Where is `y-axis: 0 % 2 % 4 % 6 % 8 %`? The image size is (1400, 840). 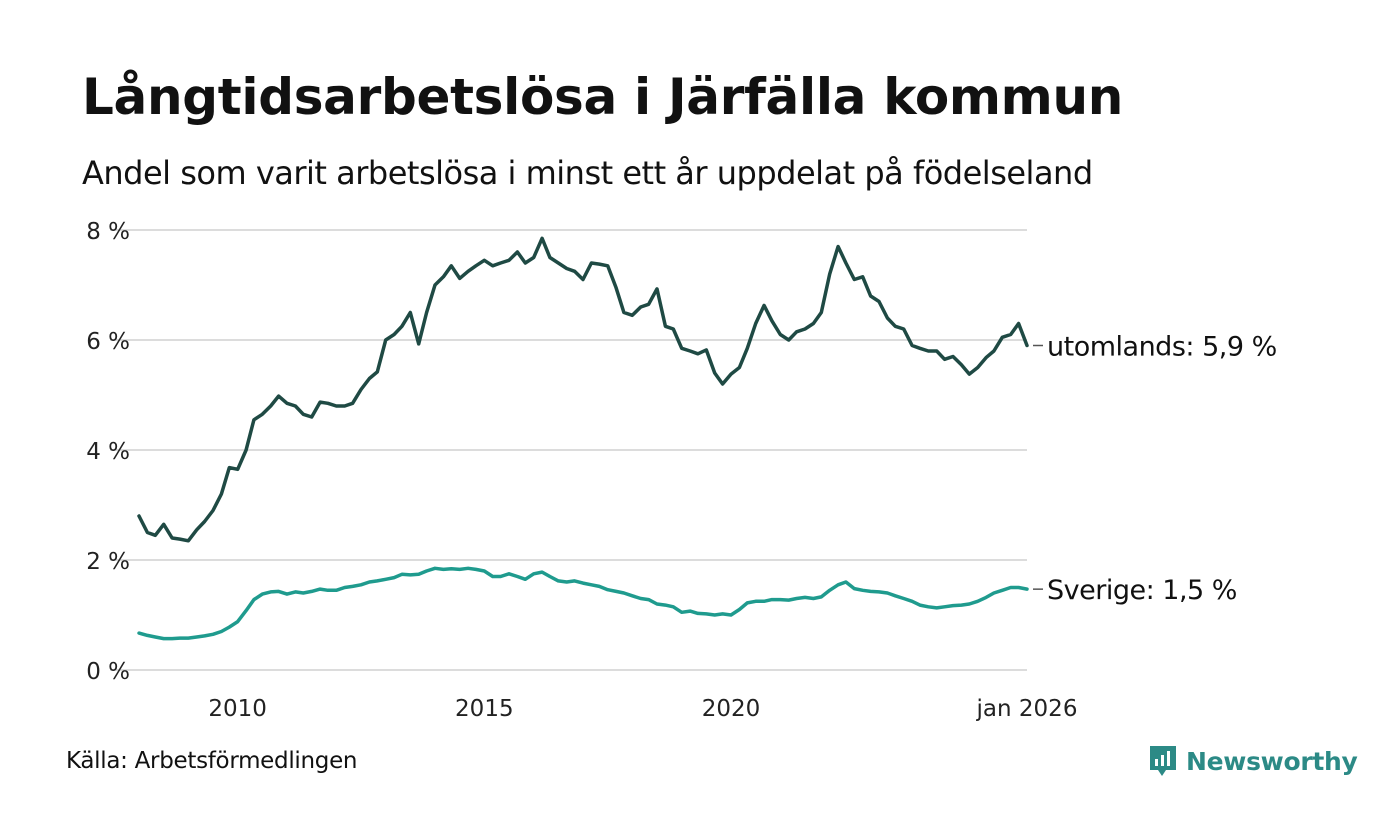
y-axis: 0 % 2 % 4 % 6 % 8 % is located at coordinates (108, 452).